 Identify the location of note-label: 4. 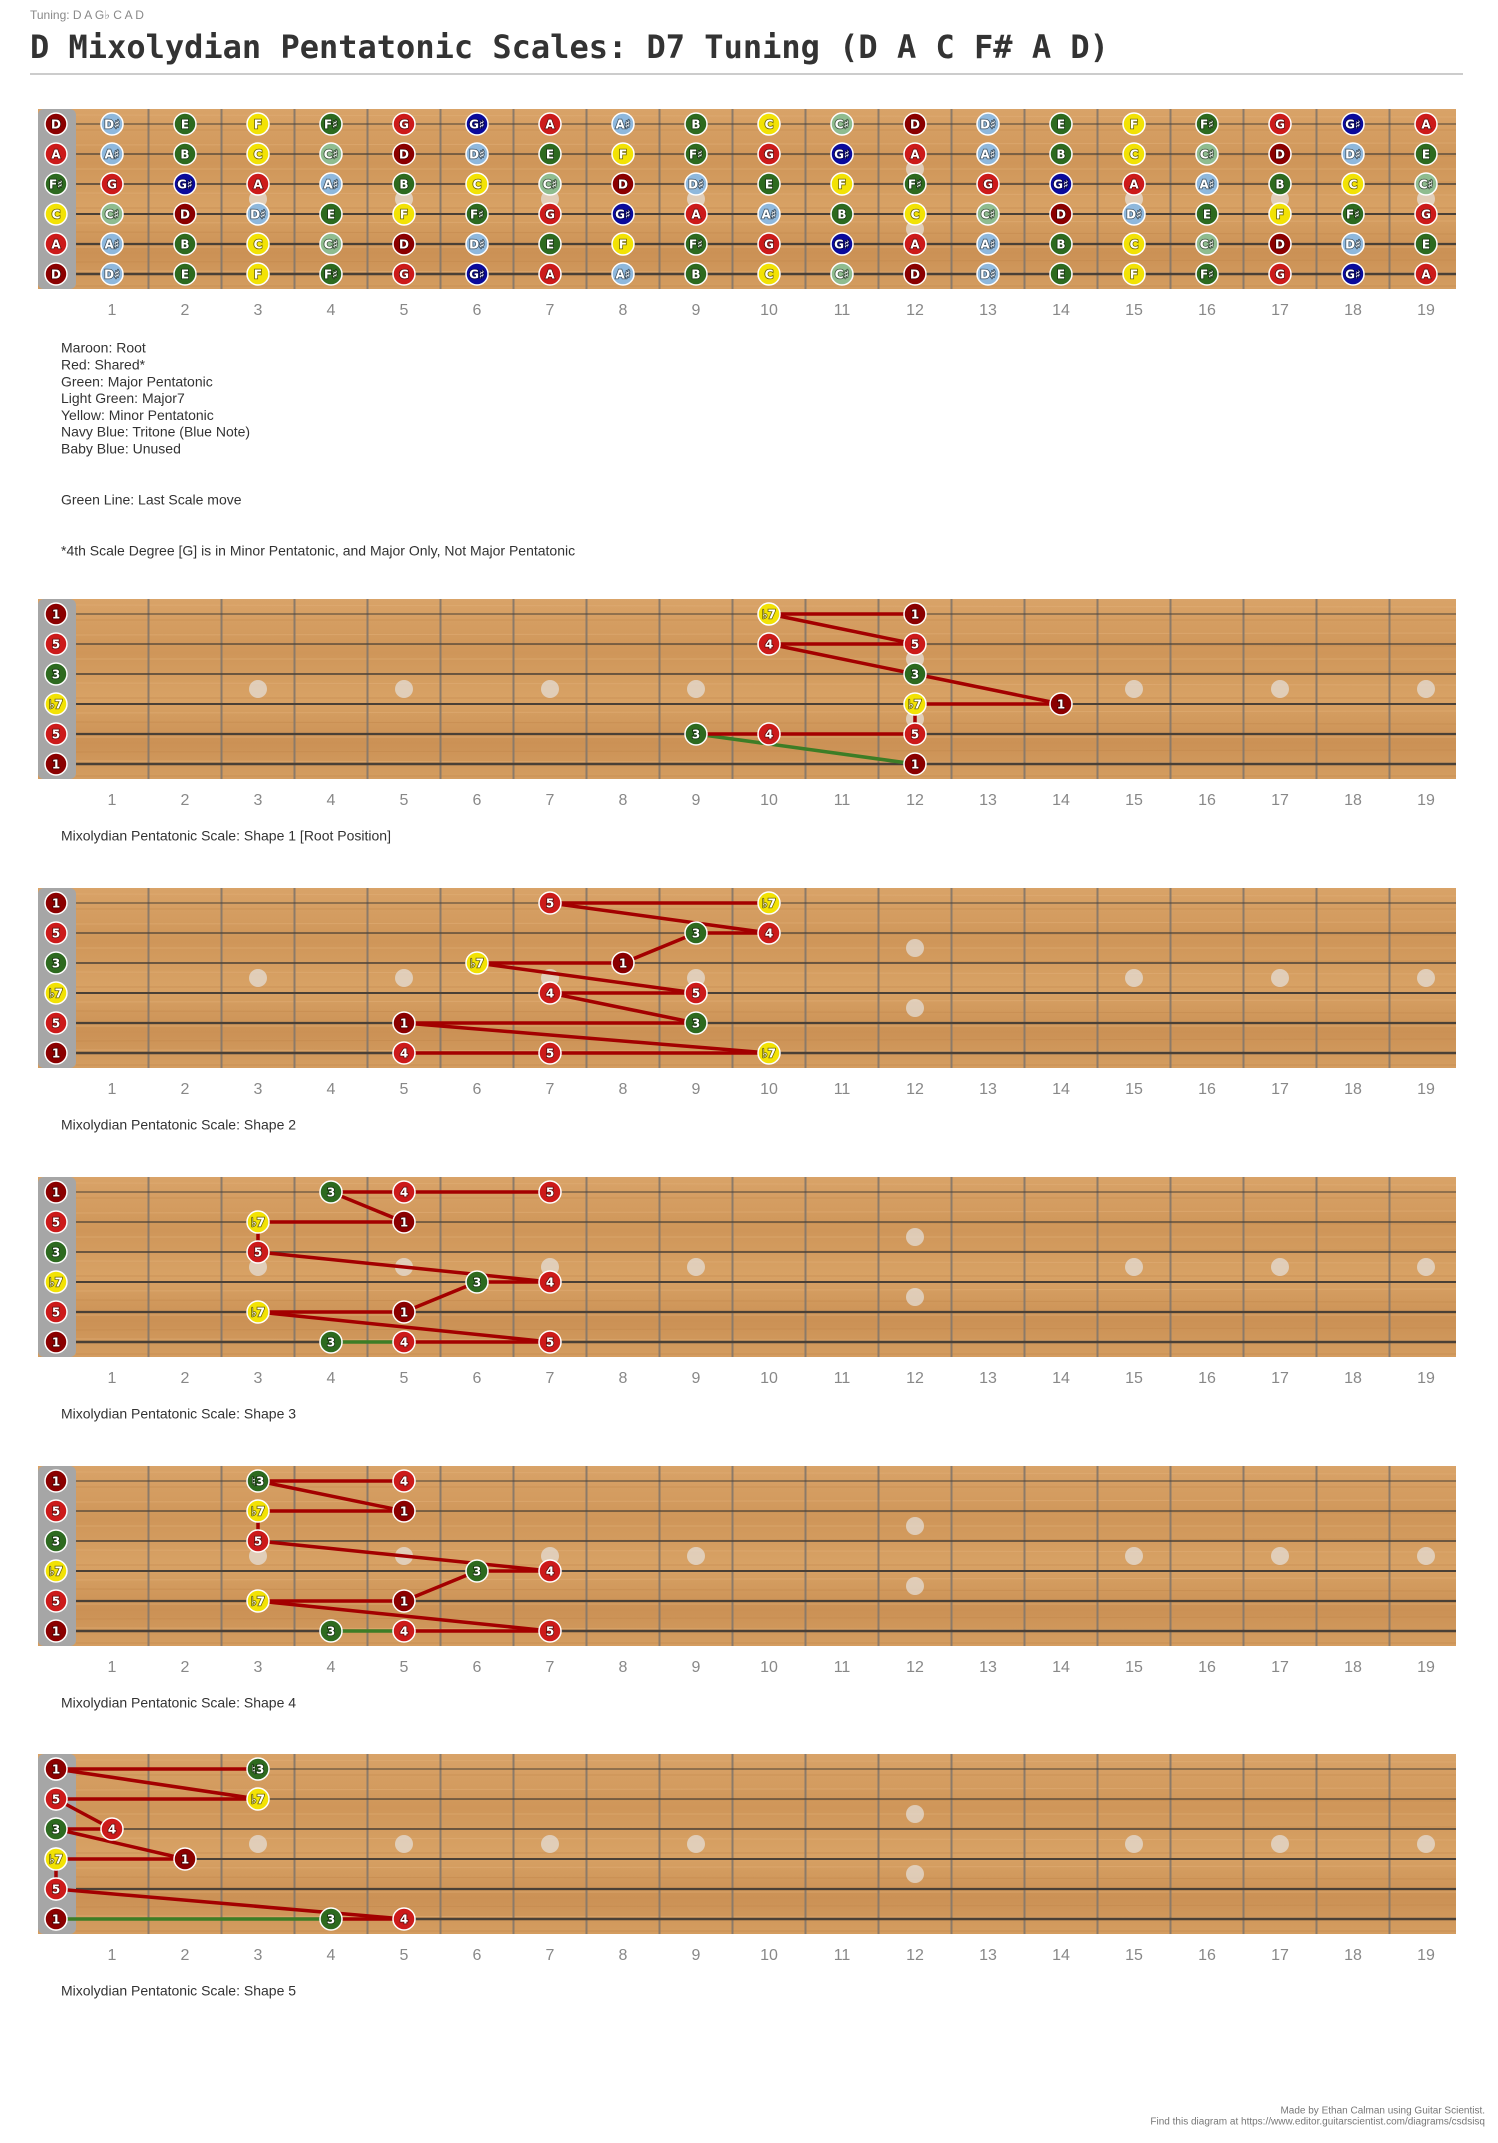
(550, 994).